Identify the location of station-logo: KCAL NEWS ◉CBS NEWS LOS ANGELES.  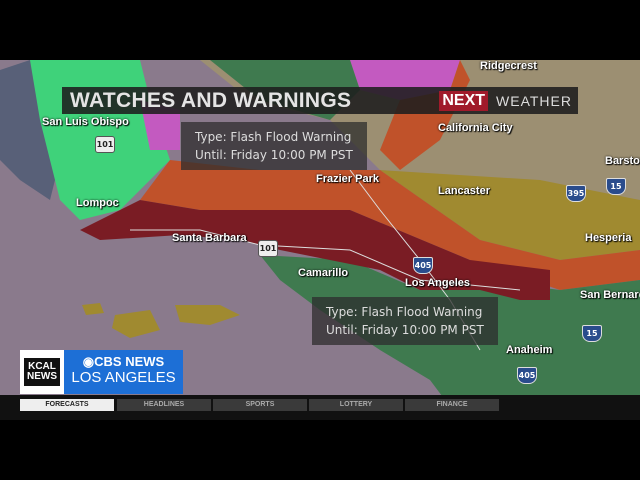
(101, 372).